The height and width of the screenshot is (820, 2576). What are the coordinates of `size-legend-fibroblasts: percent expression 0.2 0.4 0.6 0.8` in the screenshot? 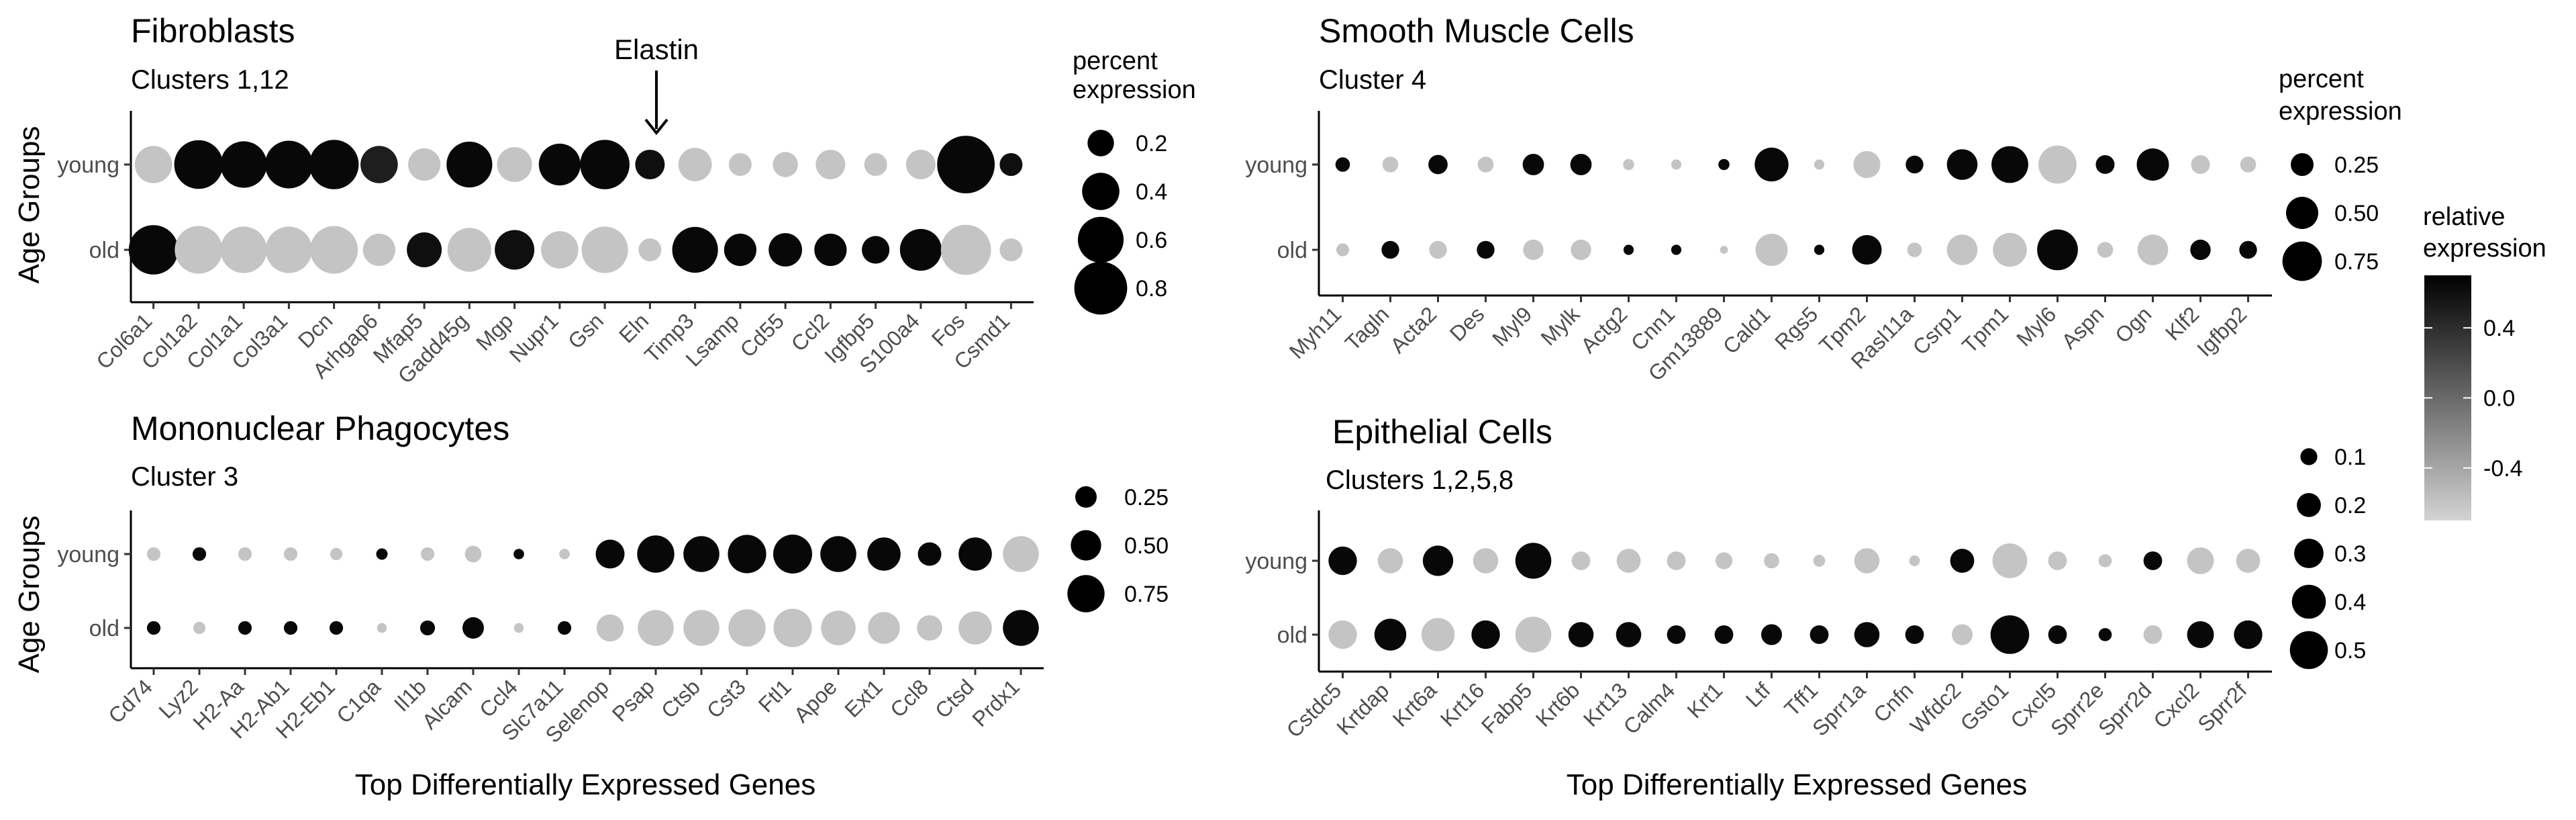 It's located at (1134, 181).